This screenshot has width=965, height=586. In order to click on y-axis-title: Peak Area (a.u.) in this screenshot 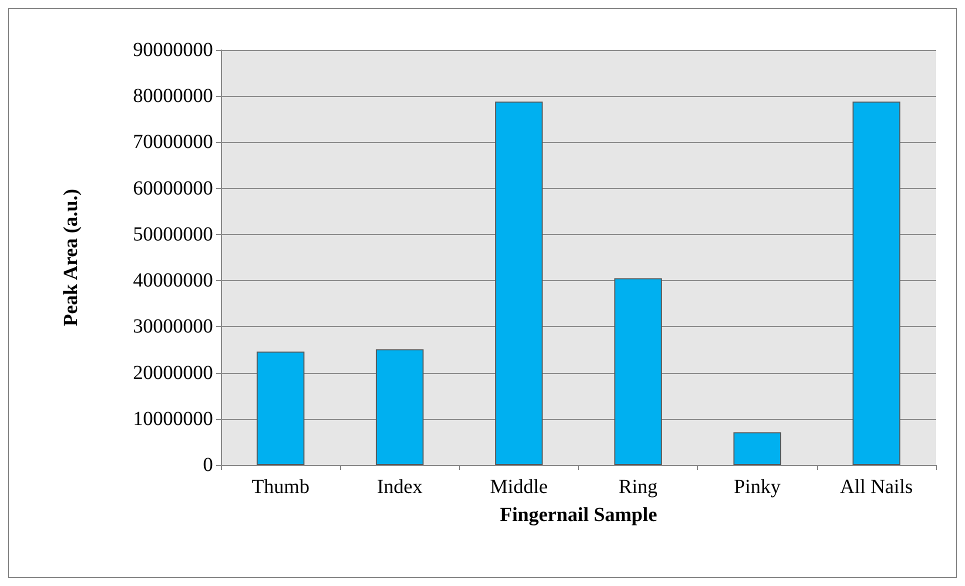, I will do `click(71, 257)`.